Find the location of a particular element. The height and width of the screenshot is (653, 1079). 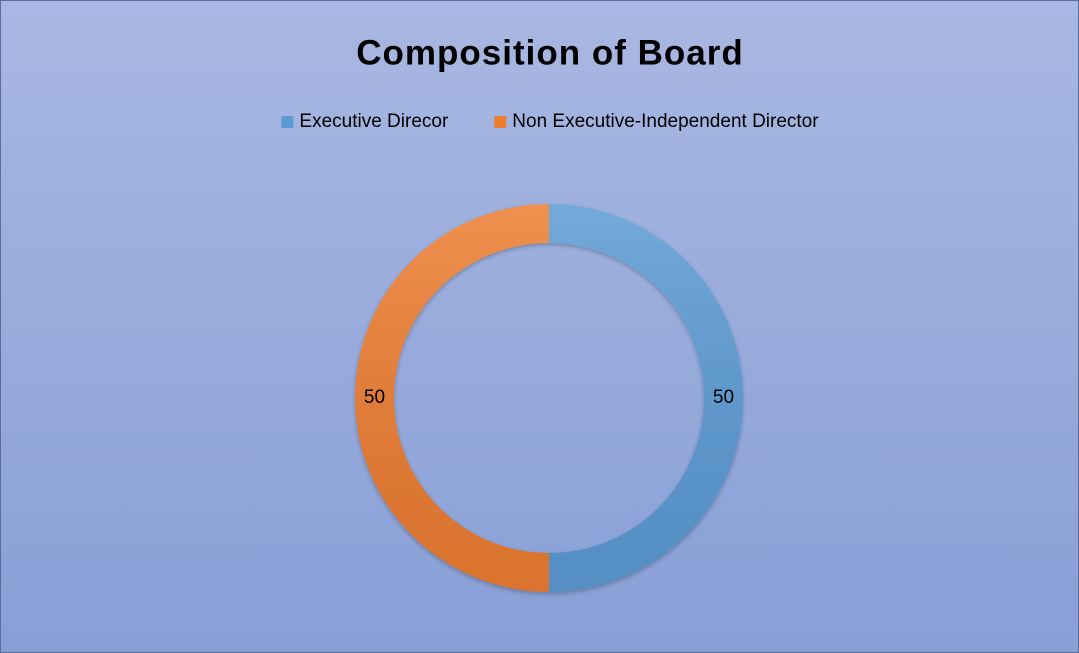

legend-item: Non Executive-Independent Director is located at coordinates (656, 121).